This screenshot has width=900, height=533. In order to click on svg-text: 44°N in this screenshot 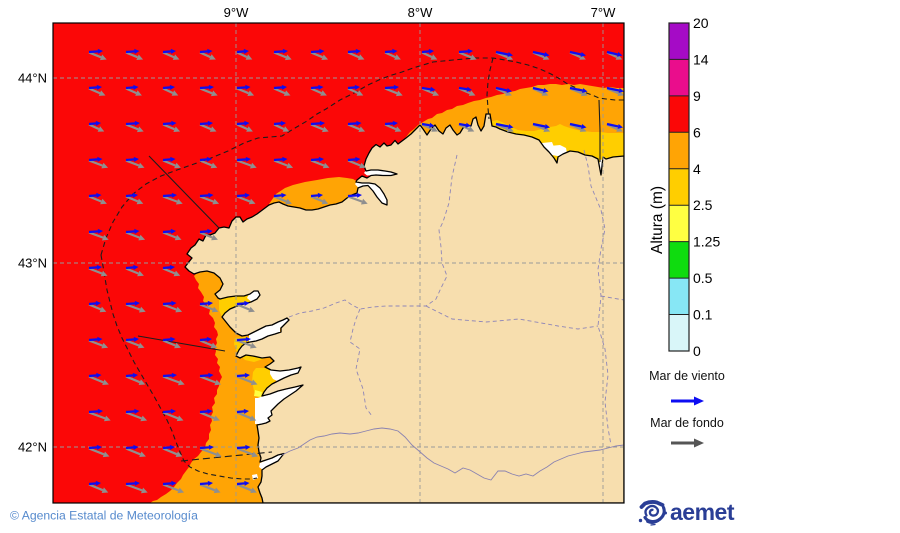, I will do `click(32, 78)`.